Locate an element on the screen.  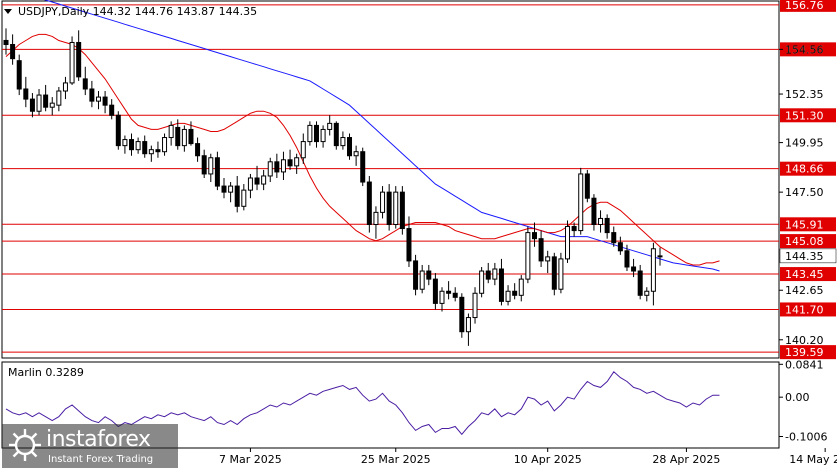
date-tick-label: 25 Mar 2025 is located at coordinates (396, 459).